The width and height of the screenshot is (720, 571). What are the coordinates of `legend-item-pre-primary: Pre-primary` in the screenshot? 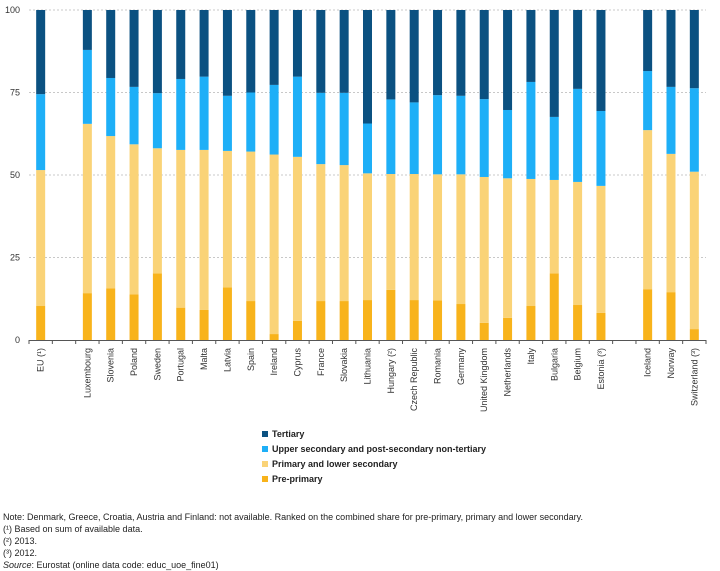 It's located at (374, 478).